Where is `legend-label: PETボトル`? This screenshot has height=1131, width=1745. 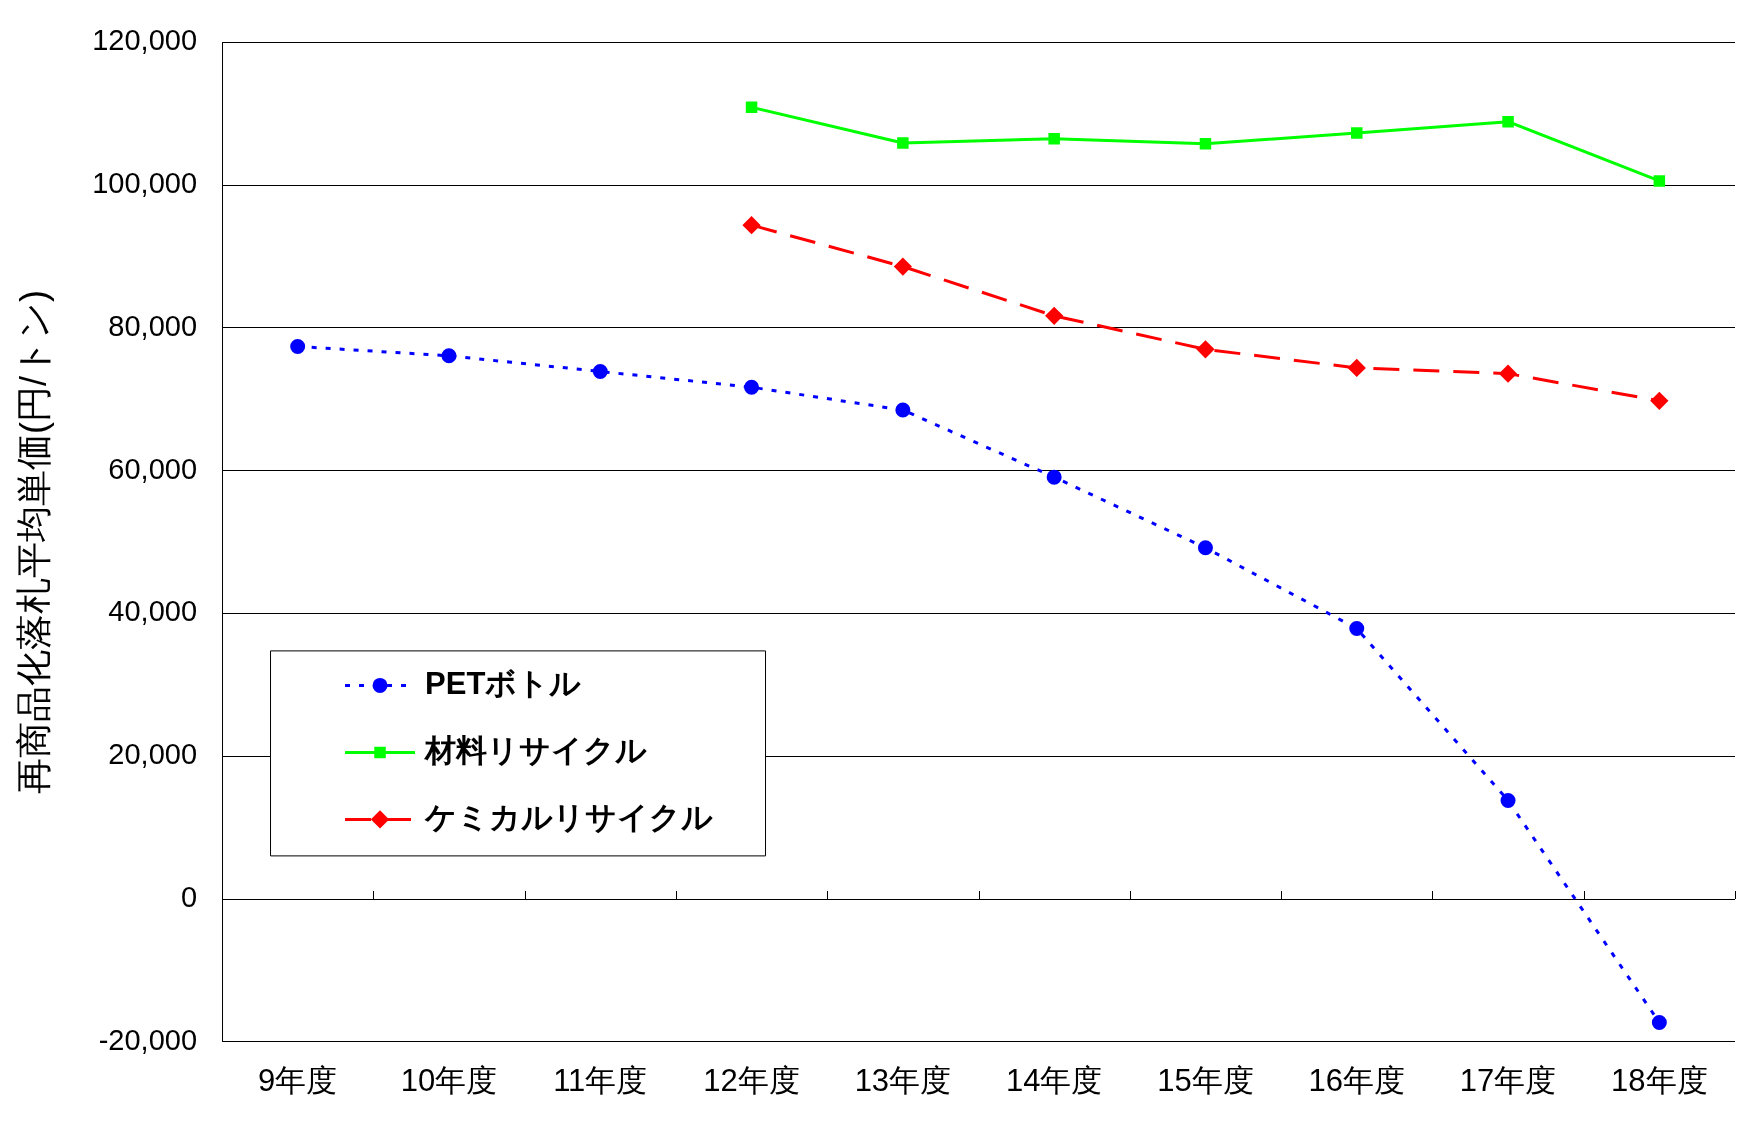
legend-label: PETボトル is located at coordinates (503, 683).